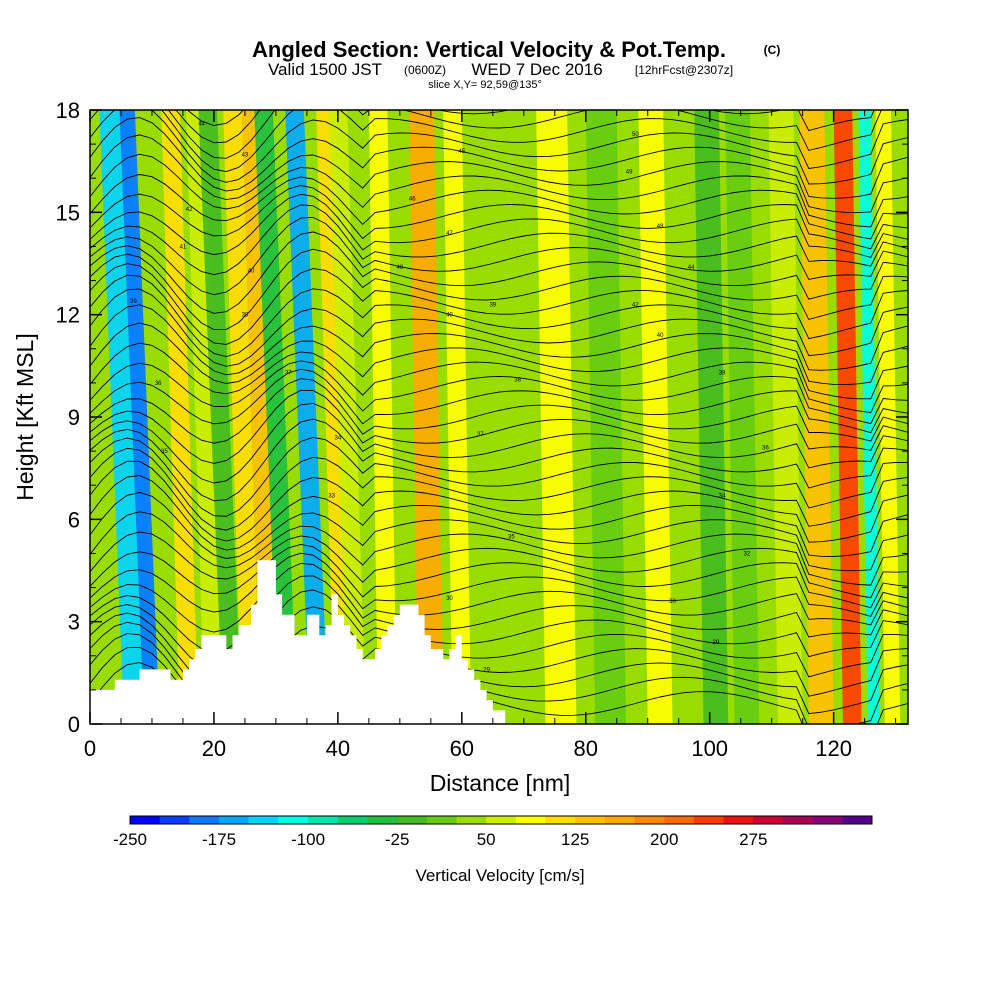 This screenshot has width=1000, height=1000. Describe the element at coordinates (486, 839) in the screenshot. I see `colorbar-tick-label: 50` at that location.